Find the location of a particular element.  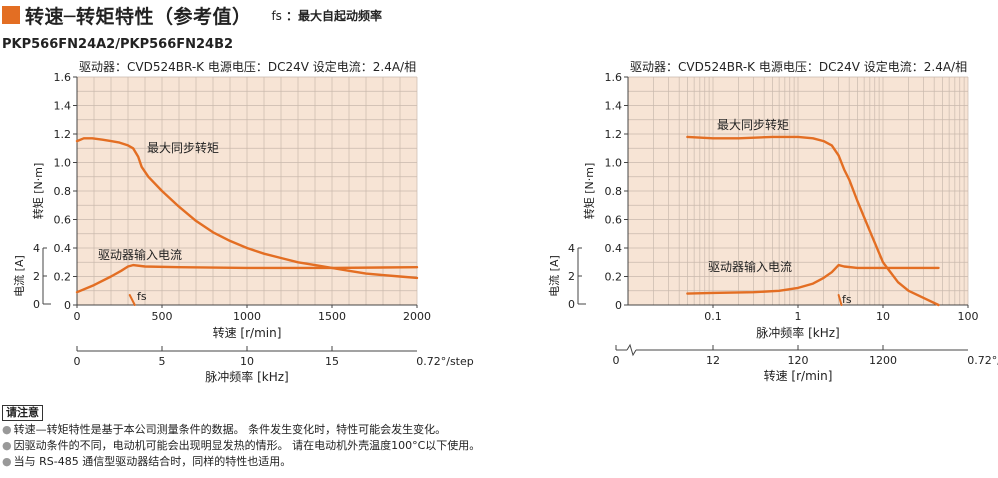

x-tick-label: 500 is located at coordinates (162, 316).